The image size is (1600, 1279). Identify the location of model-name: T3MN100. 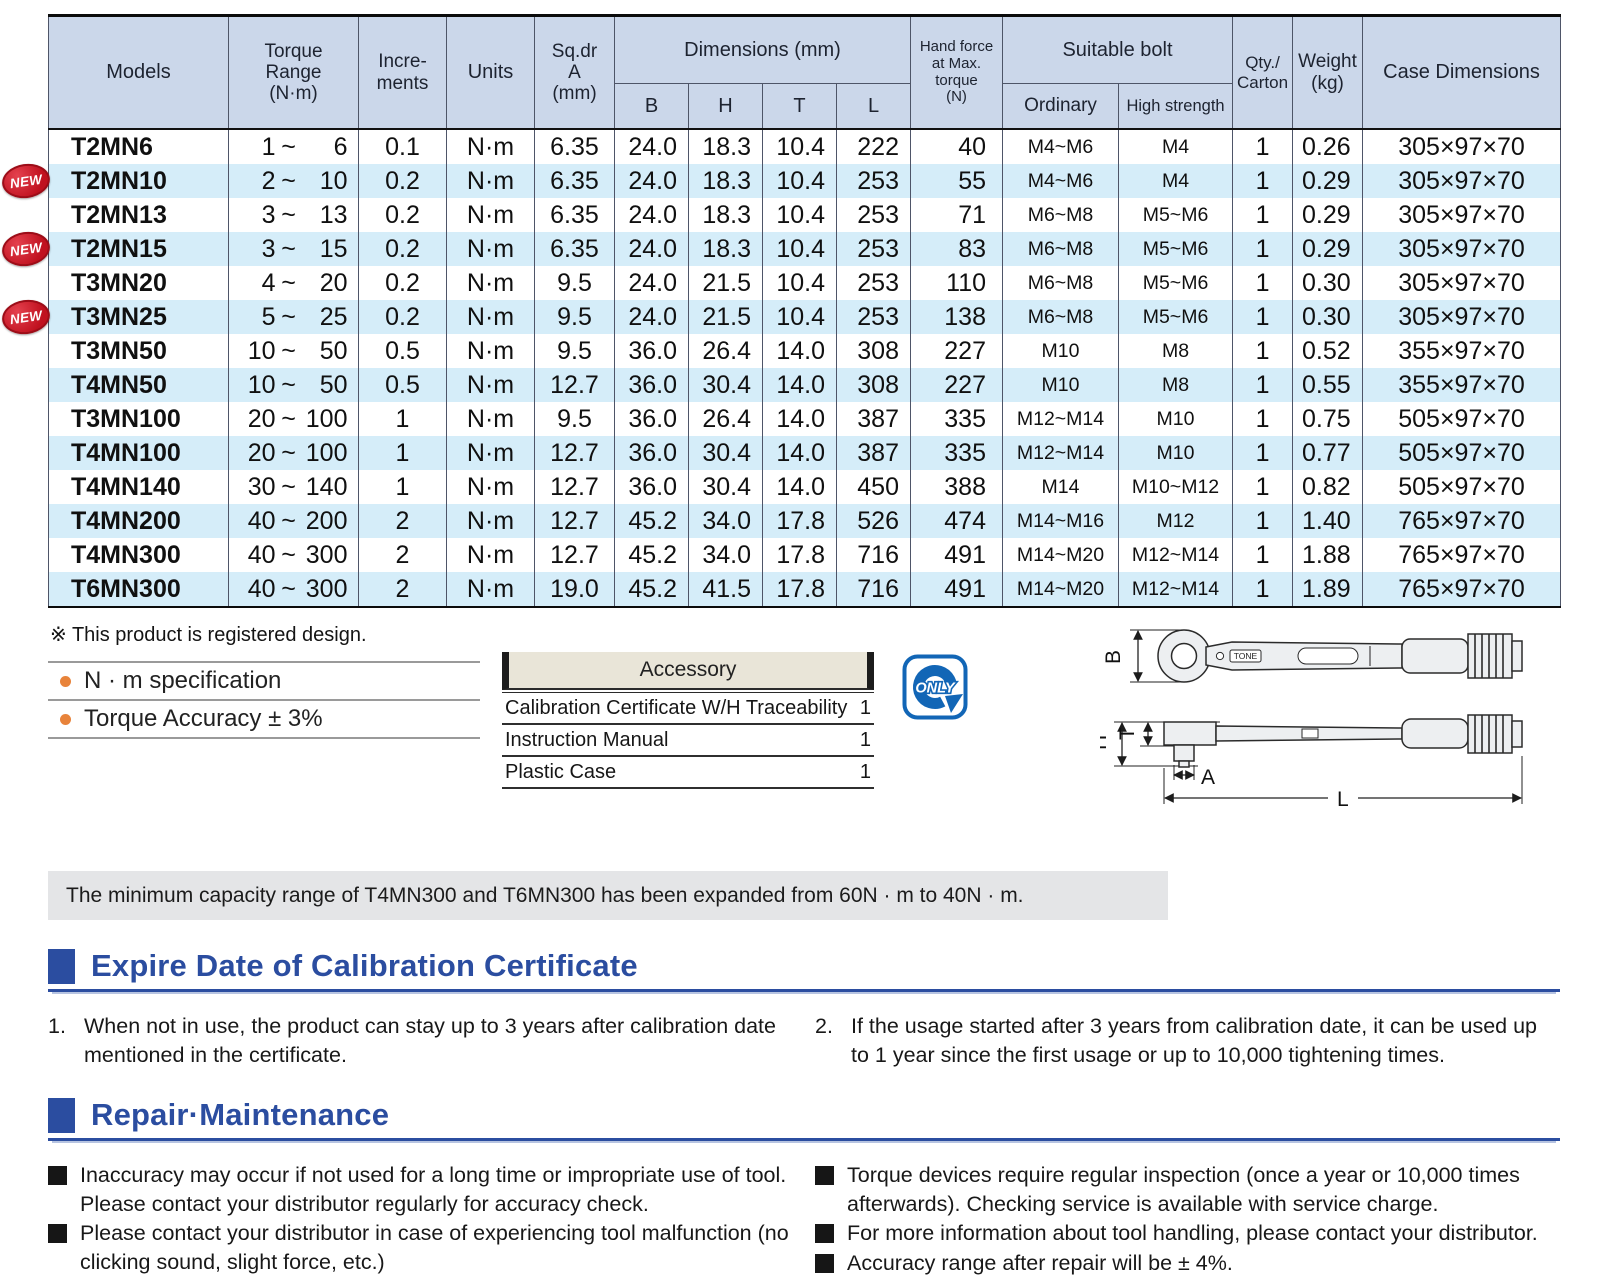
(126, 418).